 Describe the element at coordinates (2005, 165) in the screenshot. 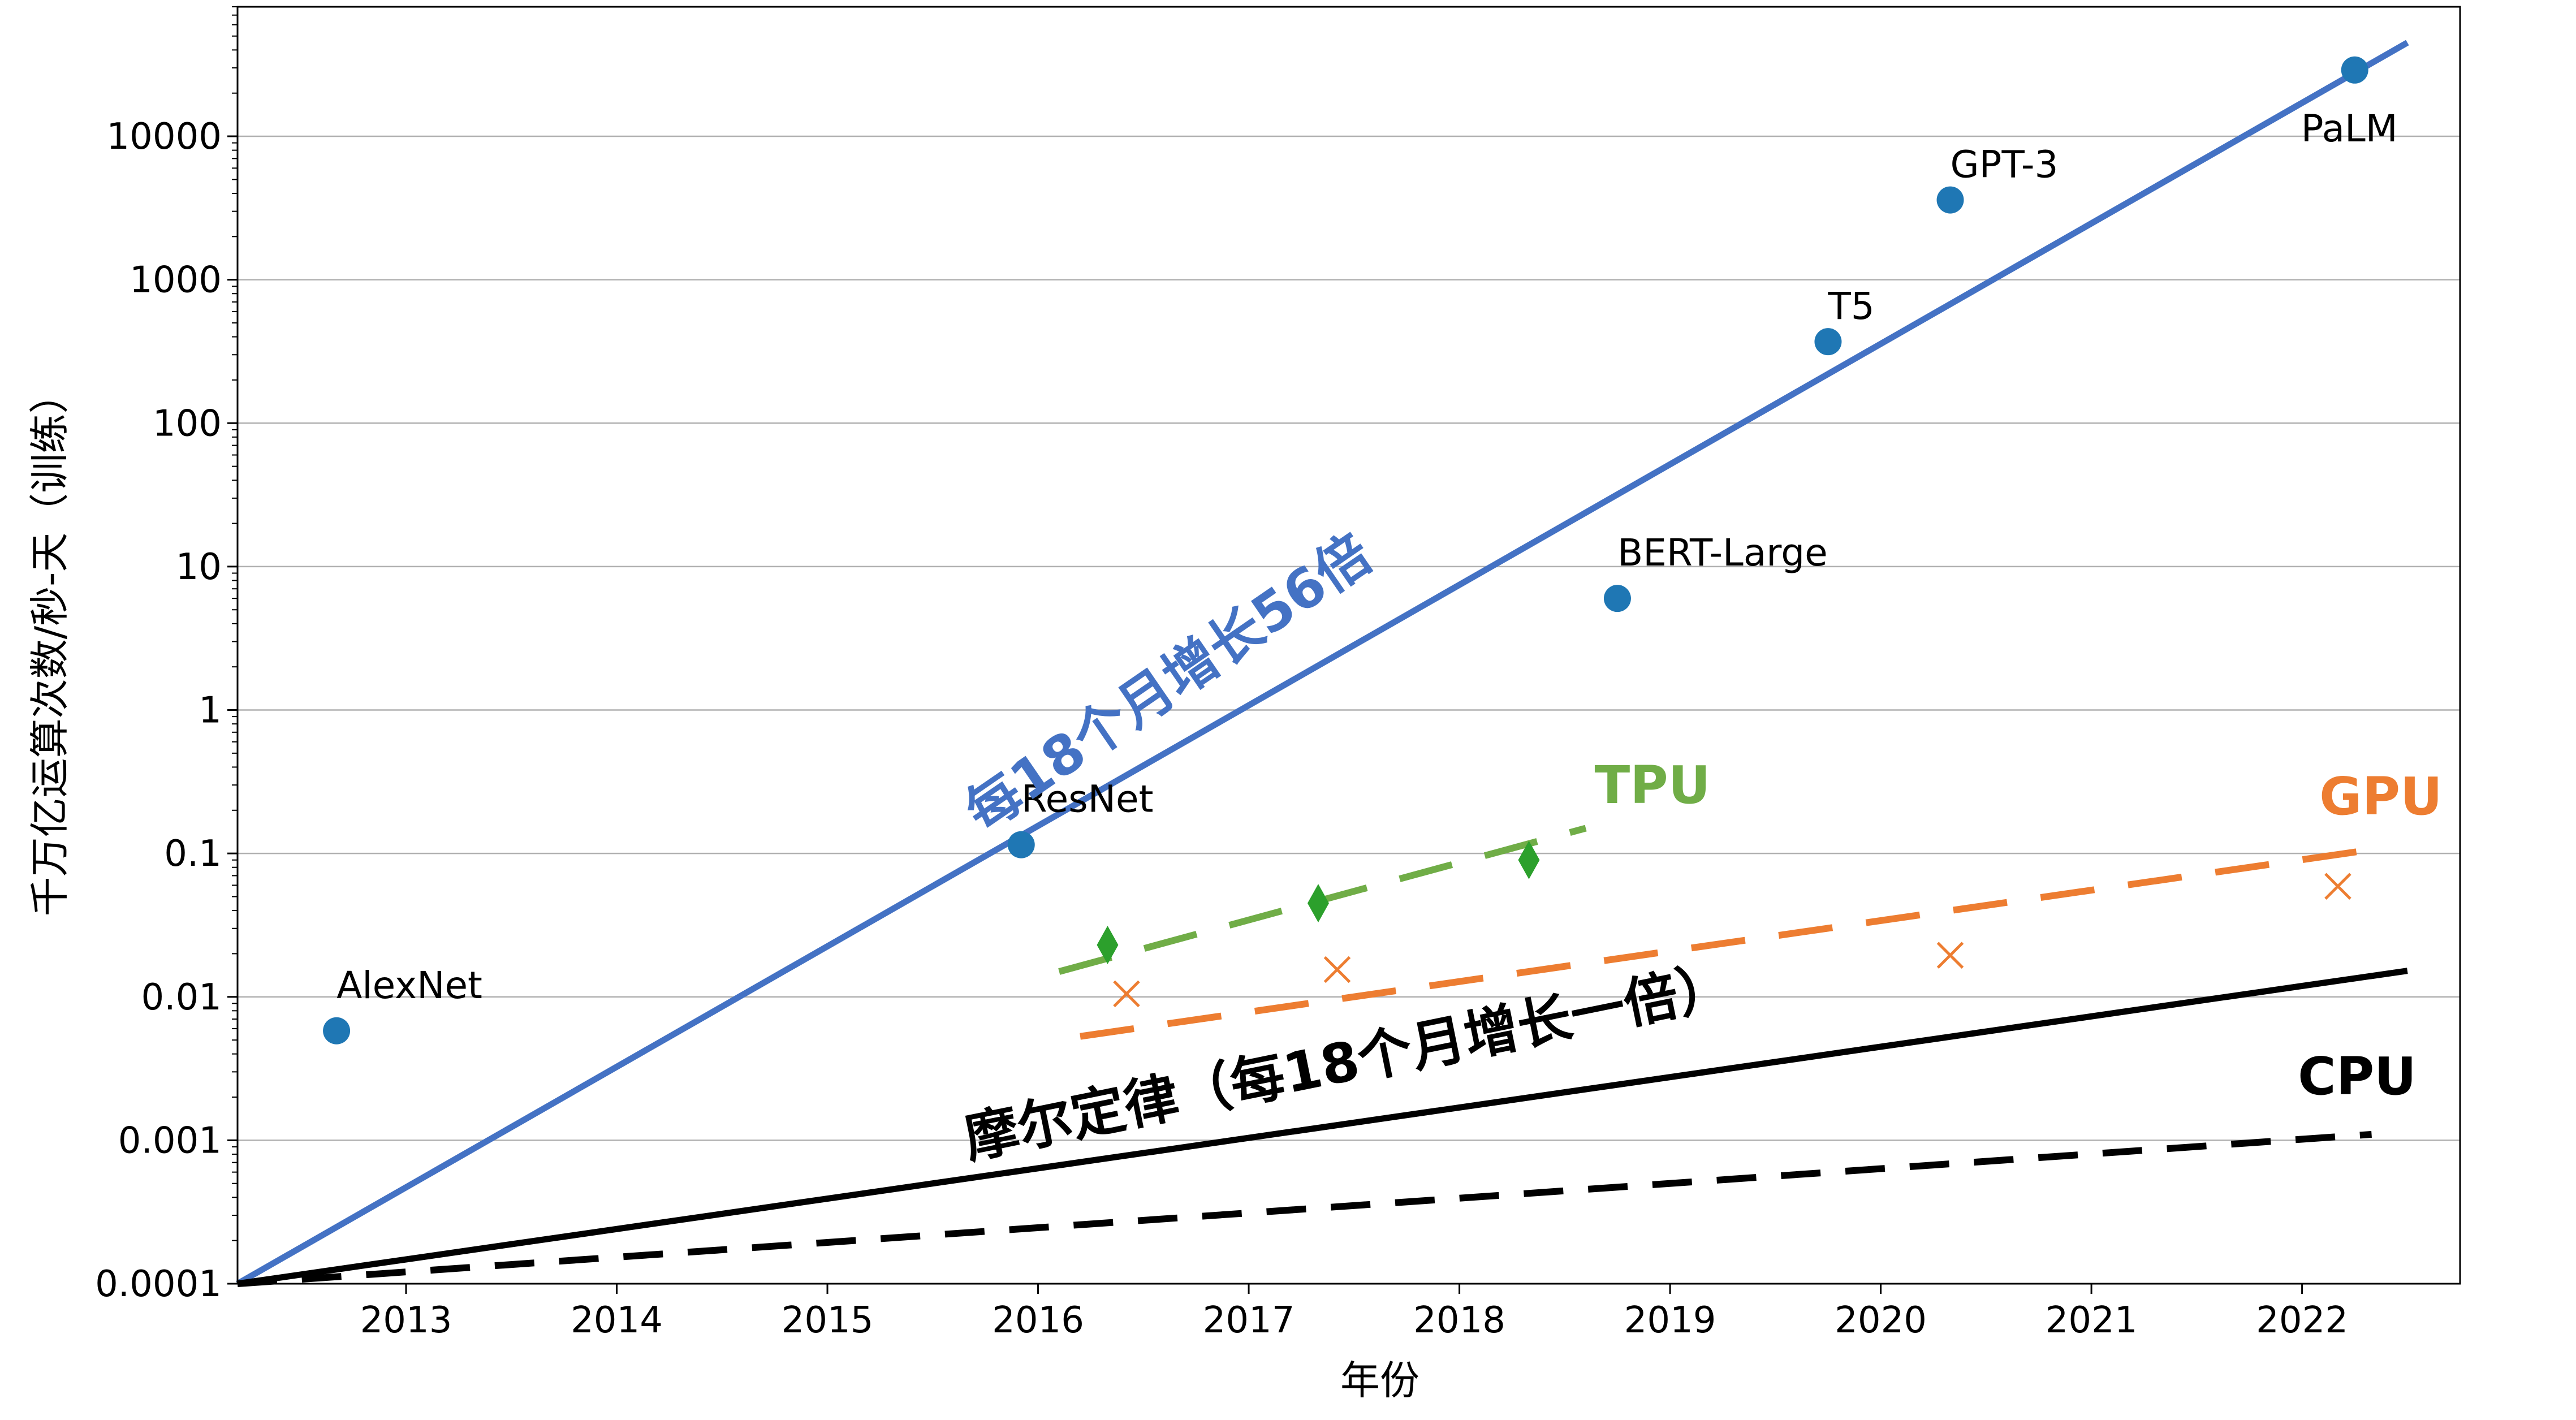

I see `model-label: GPT-3` at that location.